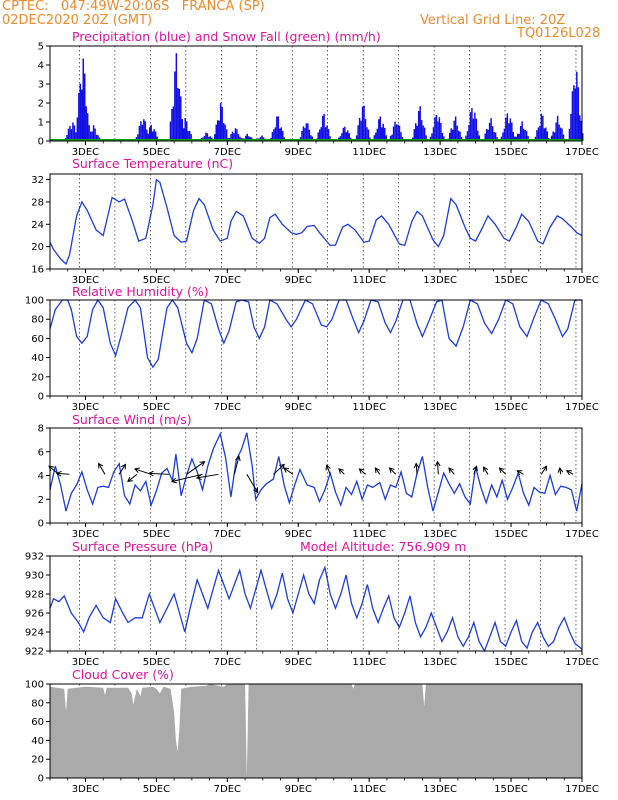 Image resolution: width=618 pixels, height=800 pixels. Describe the element at coordinates (156, 407) in the screenshot. I see `x-tick-label: 5DEC` at that location.